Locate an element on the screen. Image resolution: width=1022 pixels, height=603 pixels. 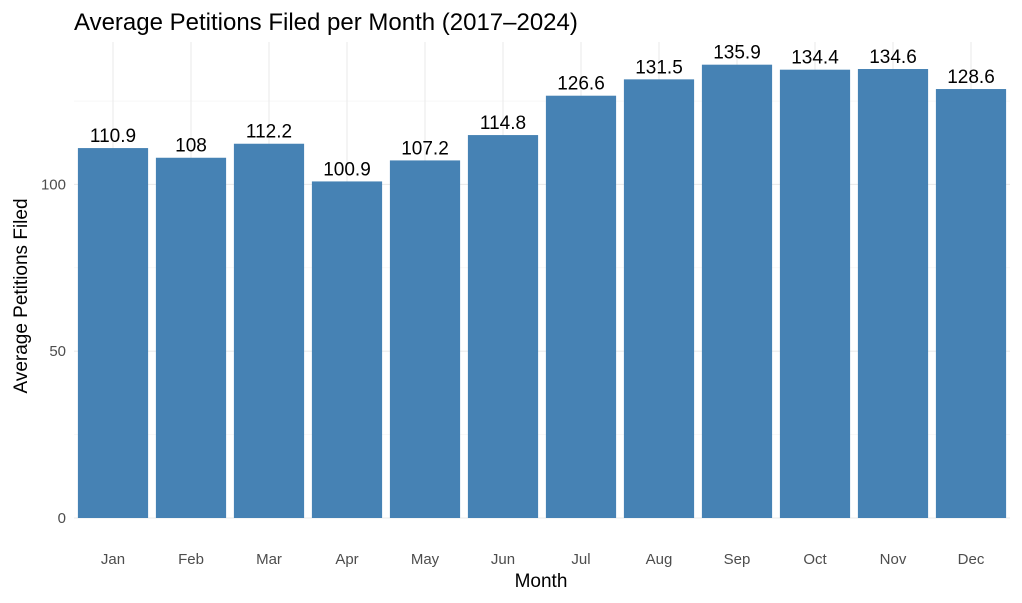
data-label-dec: 128.6 is located at coordinates (971, 77).